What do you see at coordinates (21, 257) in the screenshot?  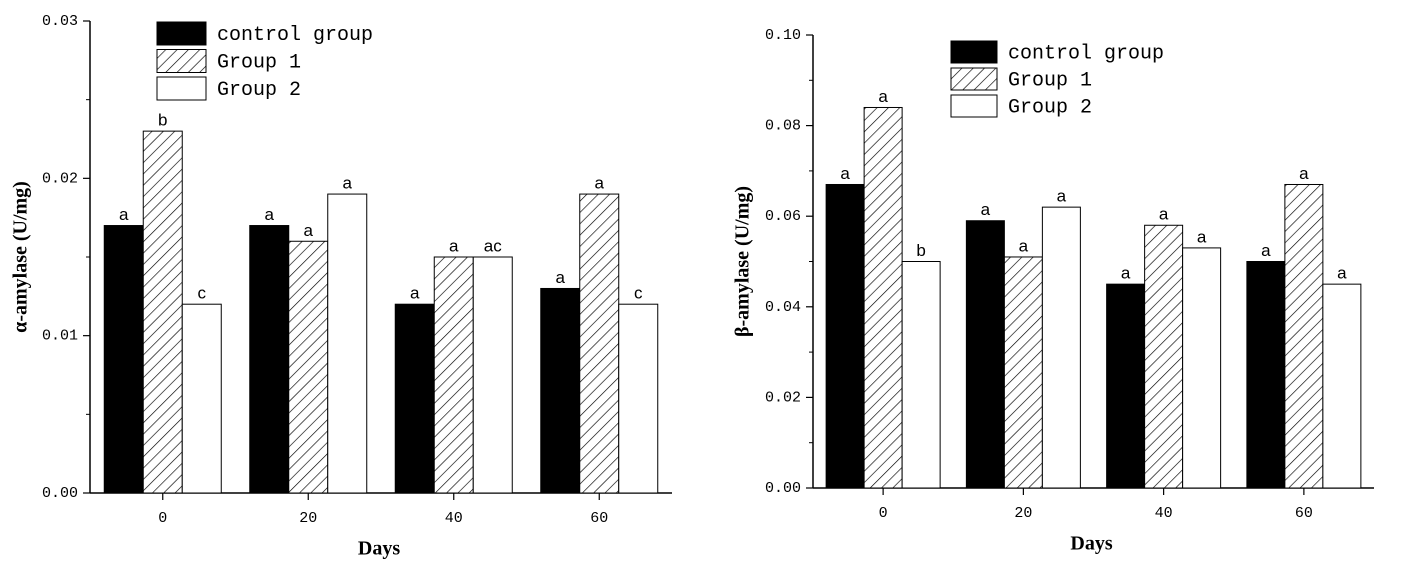 I see `y-axis-title: α-amylase (U/mg)` at bounding box center [21, 257].